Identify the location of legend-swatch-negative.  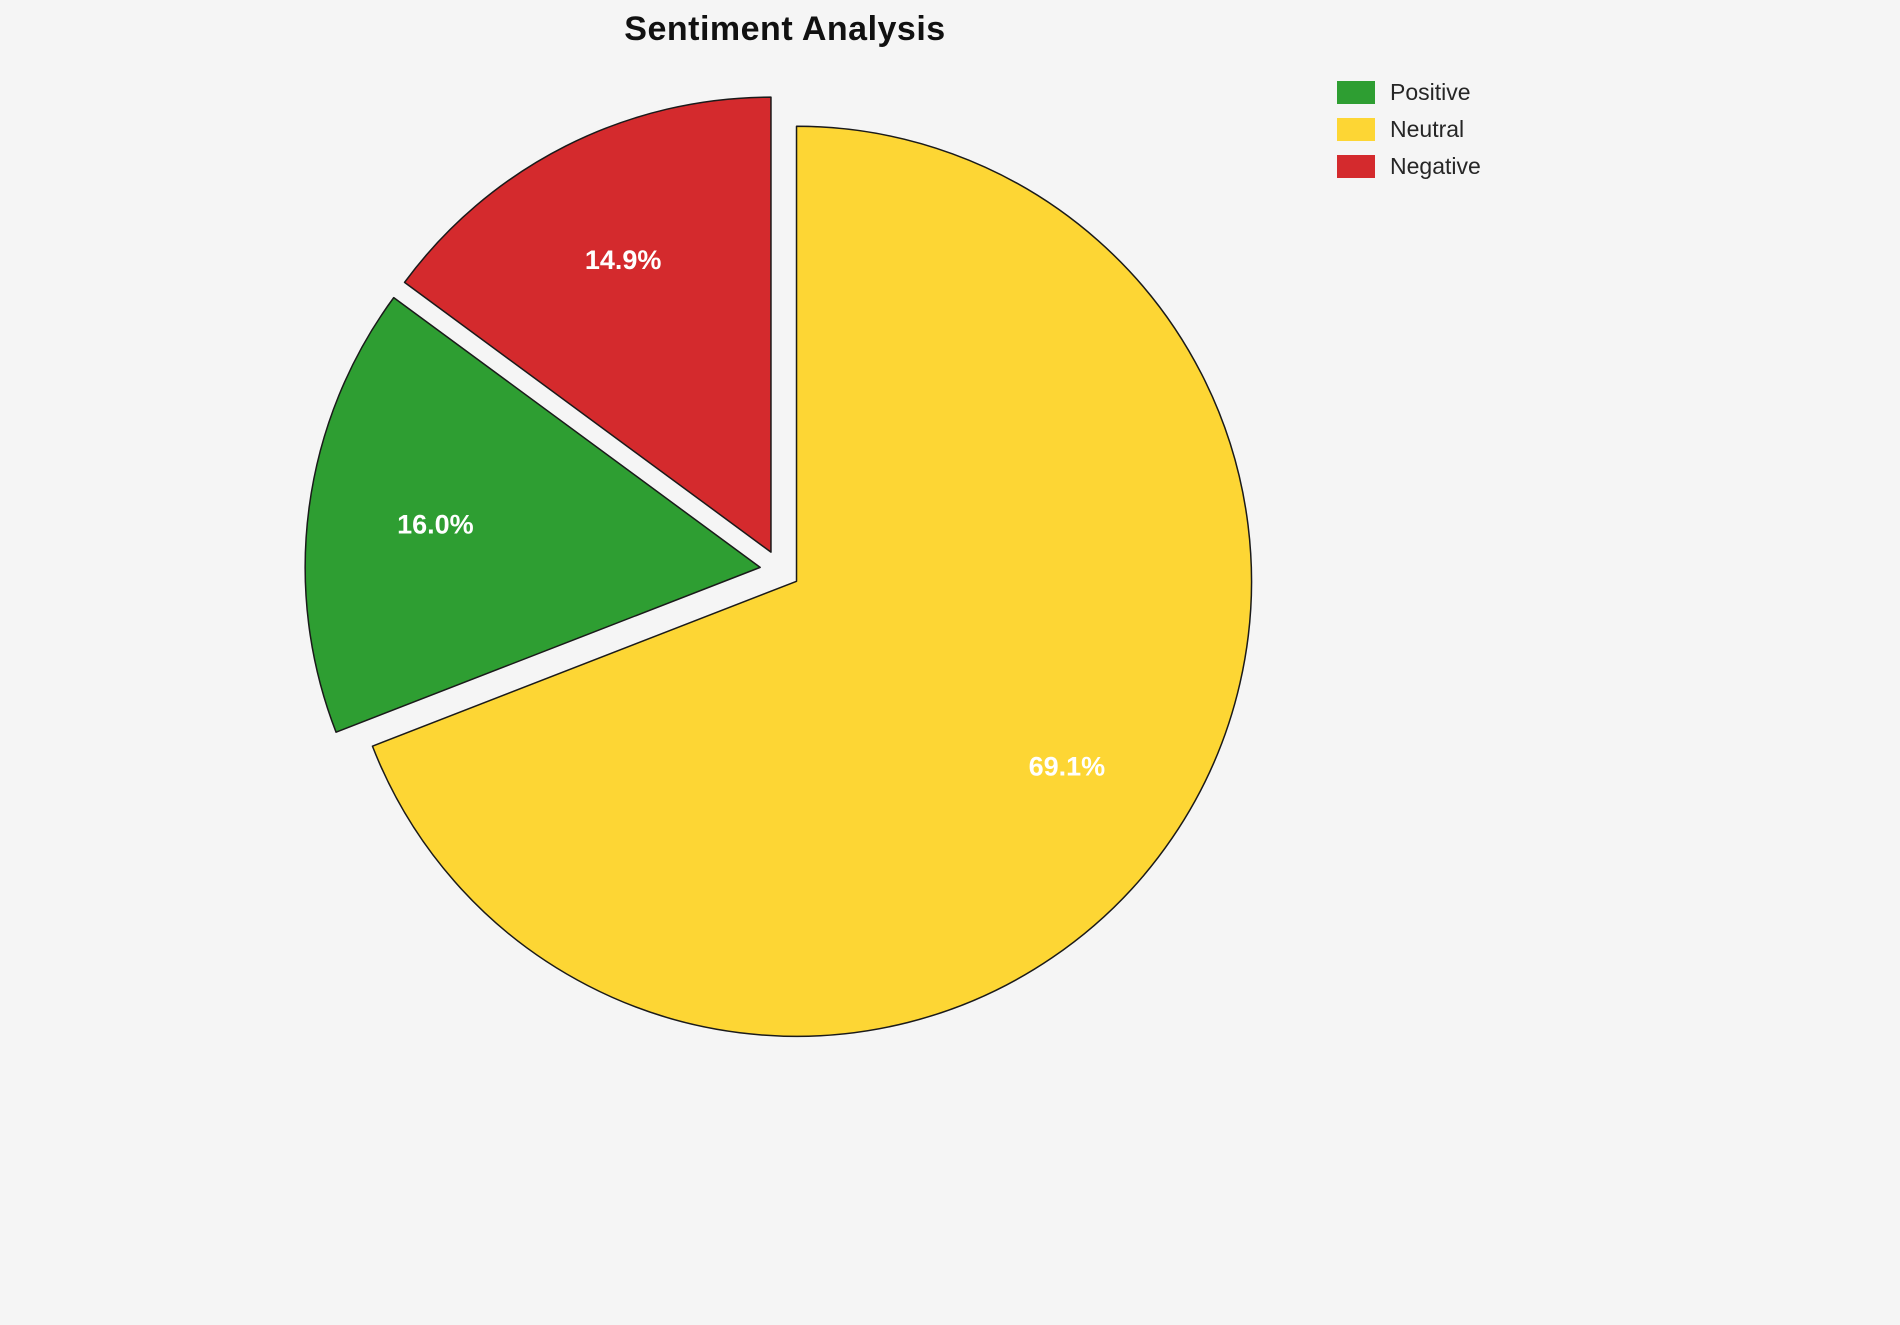
(1356, 166).